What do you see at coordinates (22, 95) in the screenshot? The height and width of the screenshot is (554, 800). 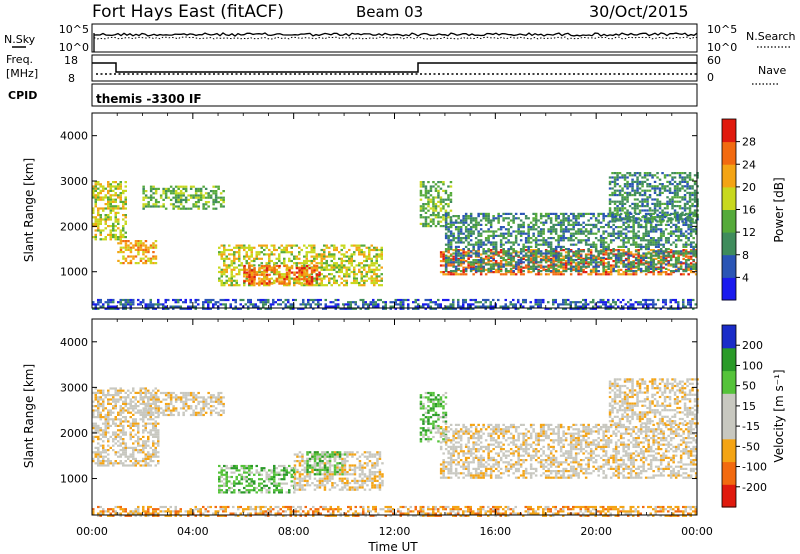 I see `cpid-label: CPID` at bounding box center [22, 95].